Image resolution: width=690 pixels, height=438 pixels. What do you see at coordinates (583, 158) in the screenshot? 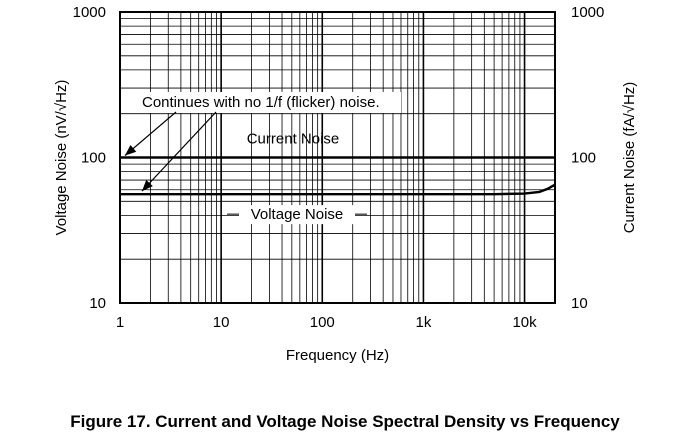
I see `y-tick-label-right: 100` at bounding box center [583, 158].